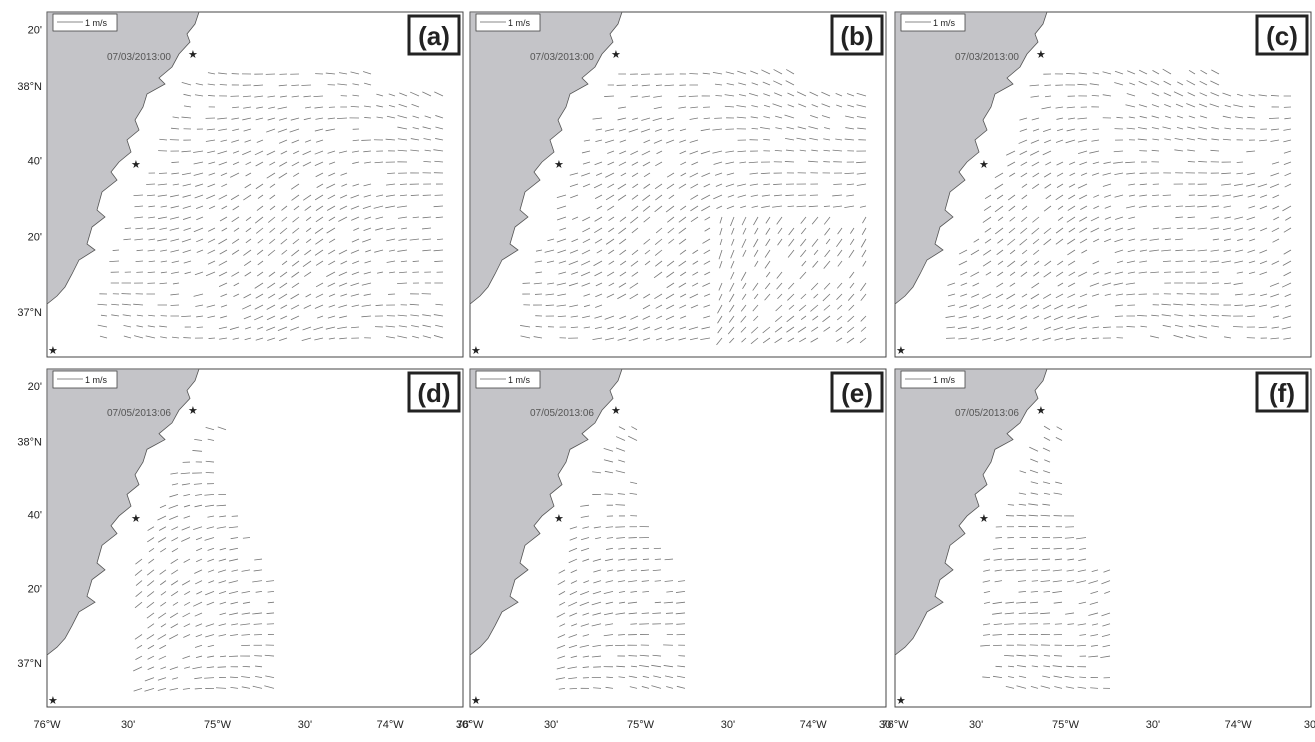 The width and height of the screenshot is (1315, 742). Describe the element at coordinates (433, 393) in the screenshot. I see `panel-label: (d)` at that location.